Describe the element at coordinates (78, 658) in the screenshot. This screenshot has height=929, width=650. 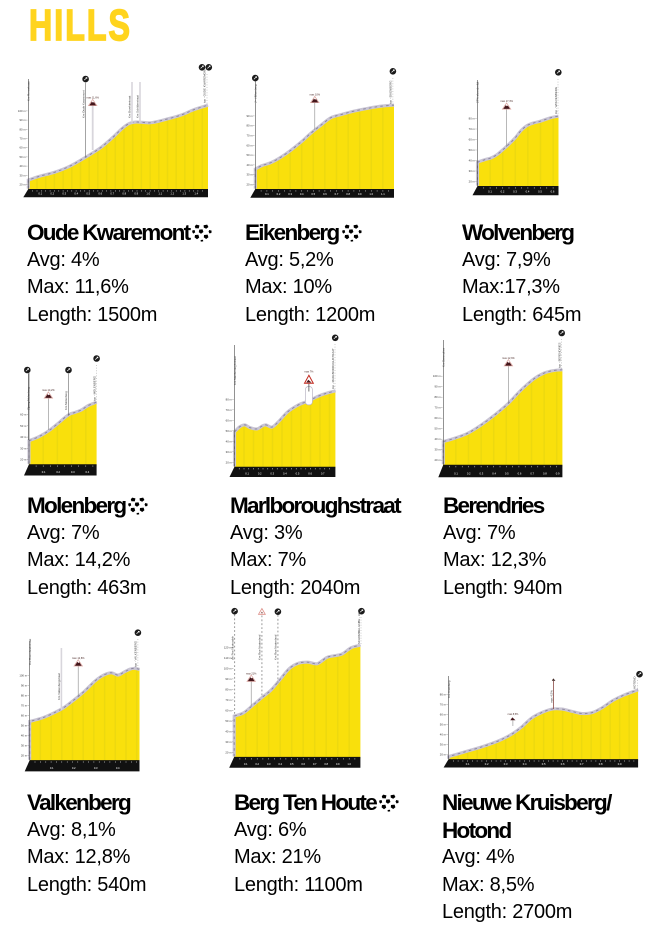
I see `svg-text: max 12,8%` at that location.